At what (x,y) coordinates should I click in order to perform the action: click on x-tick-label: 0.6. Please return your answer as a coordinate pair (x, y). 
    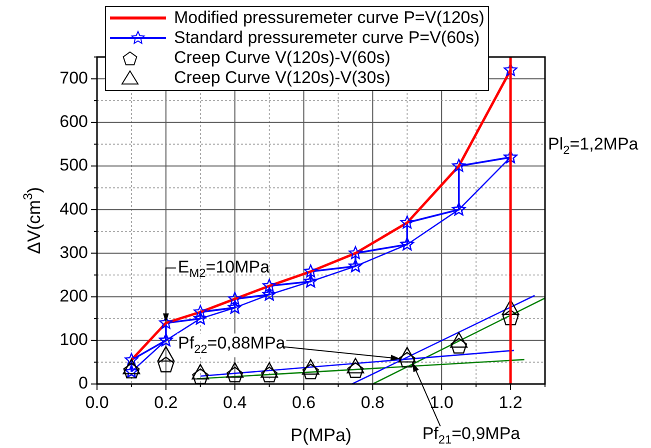
    Looking at the image, I should click on (304, 402).